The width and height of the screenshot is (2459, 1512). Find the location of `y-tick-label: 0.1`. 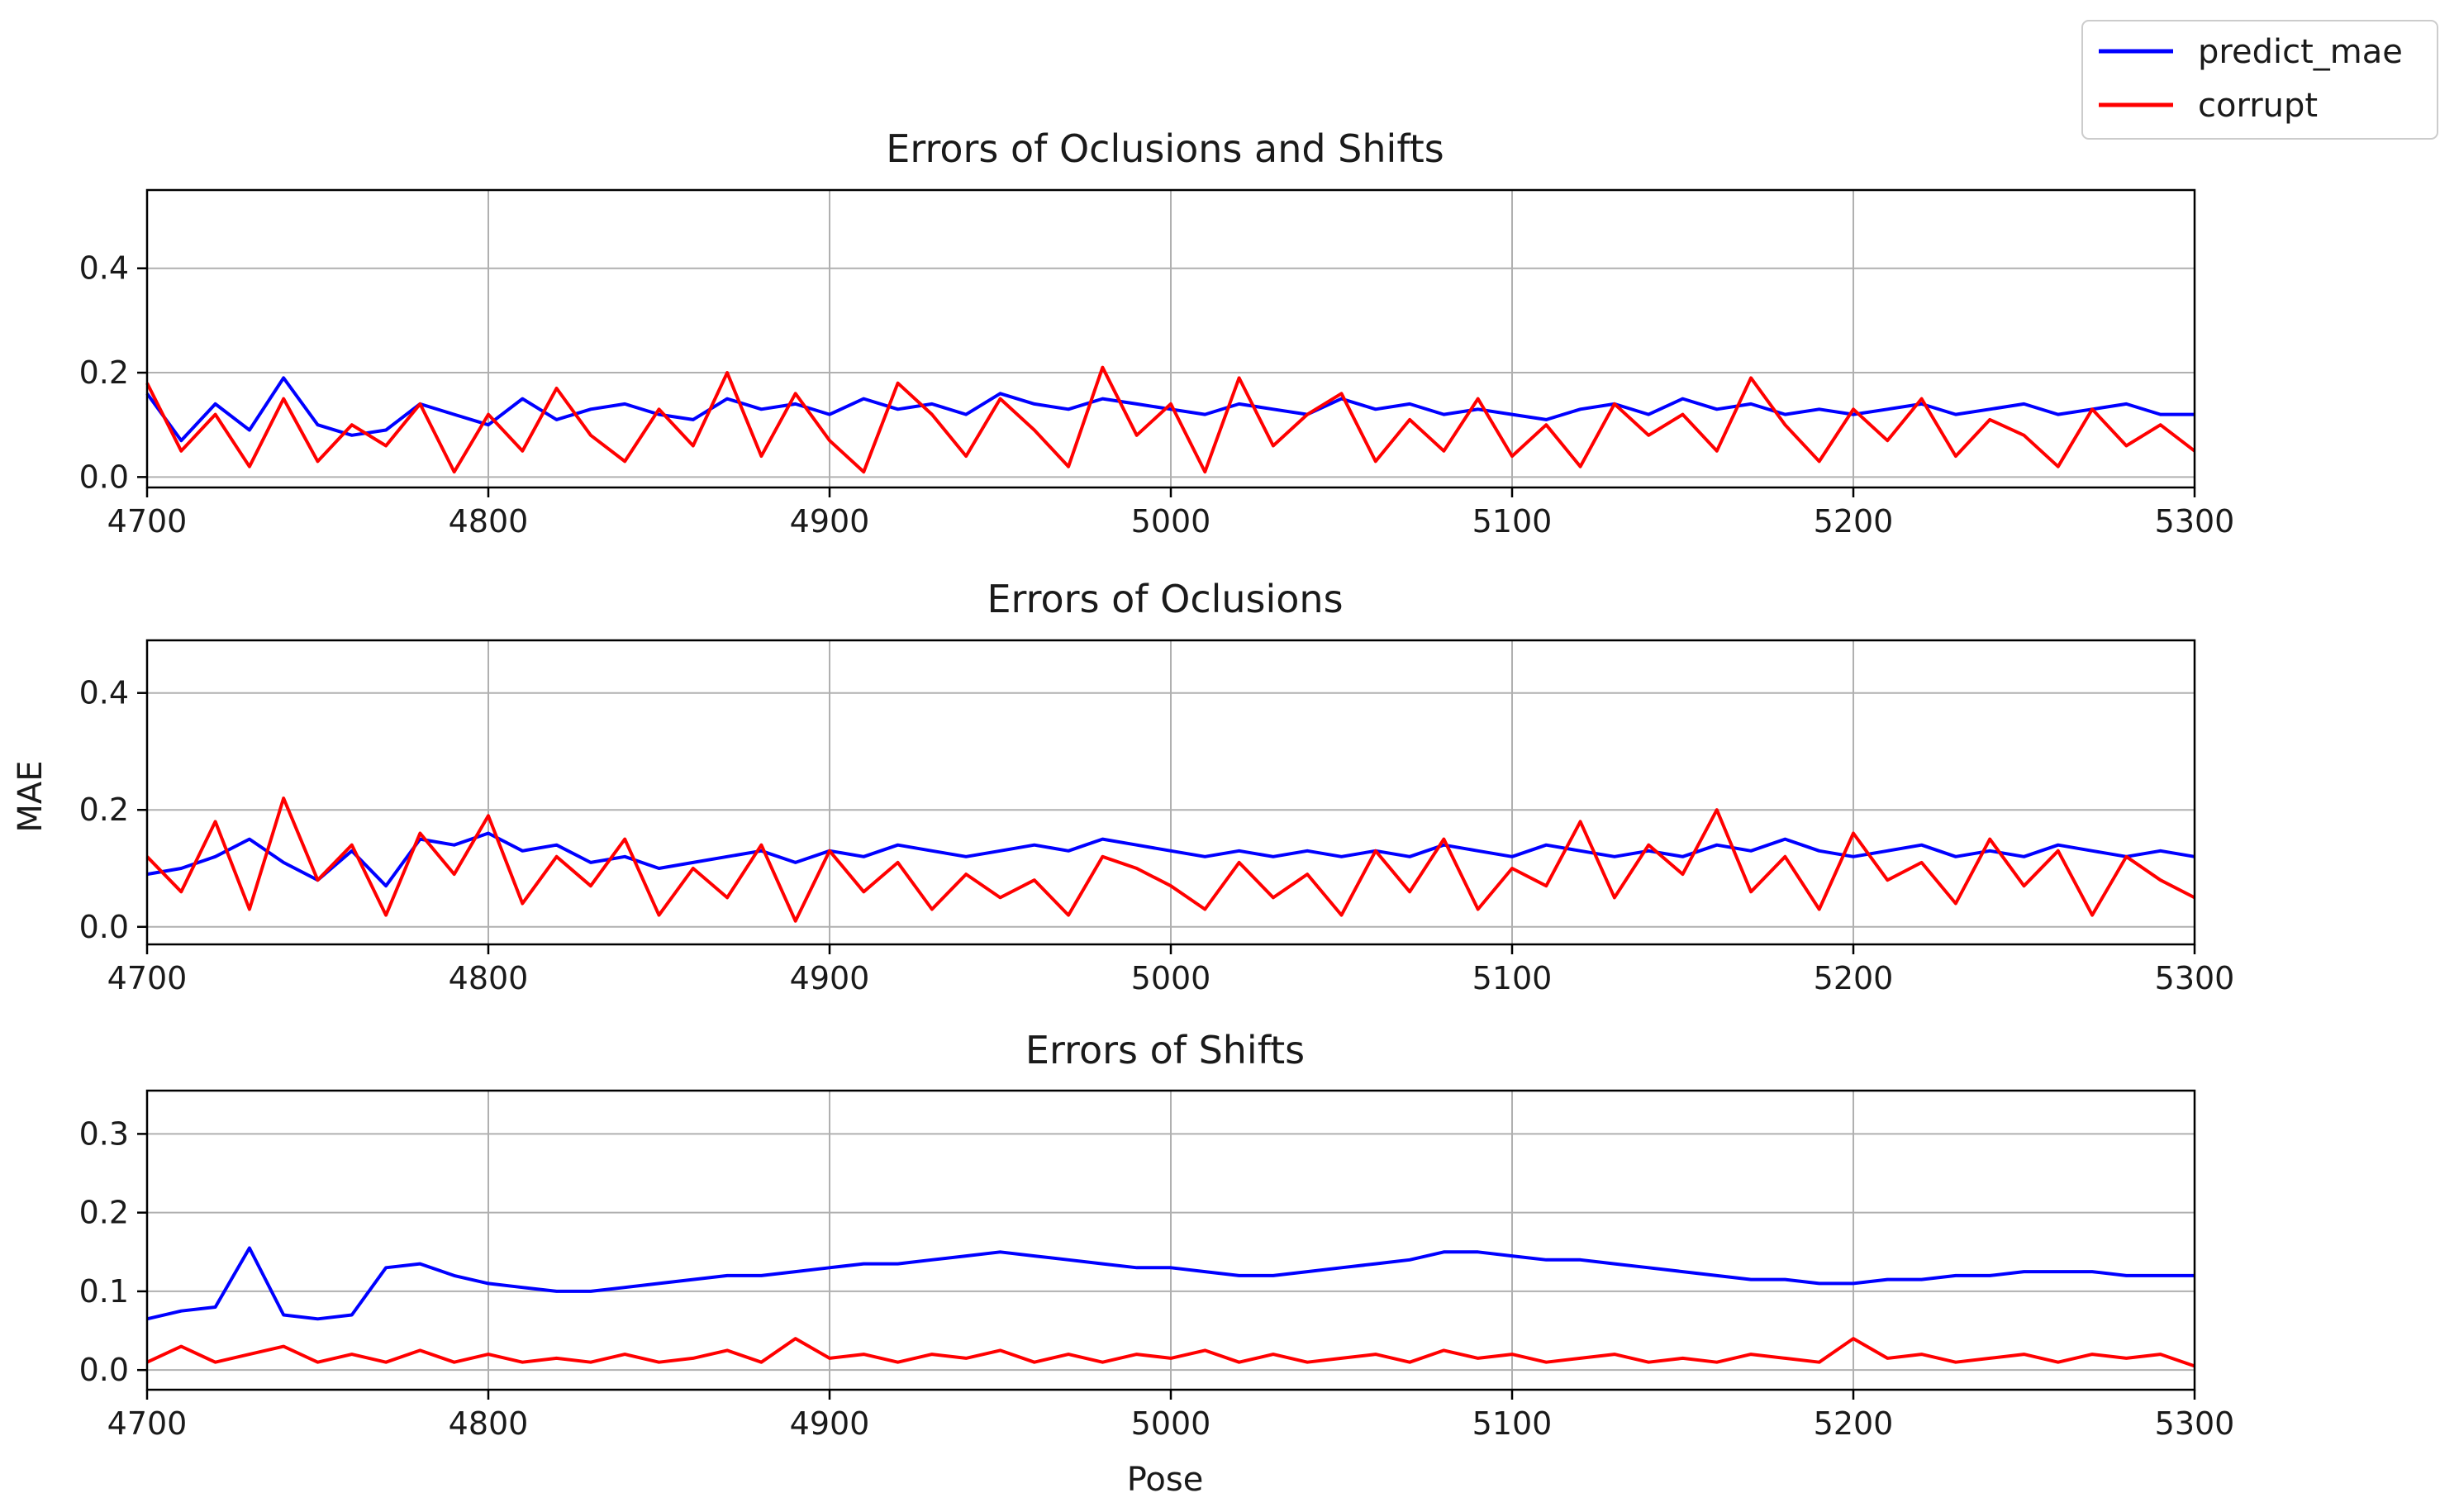

y-tick-label: 0.1 is located at coordinates (104, 1291).